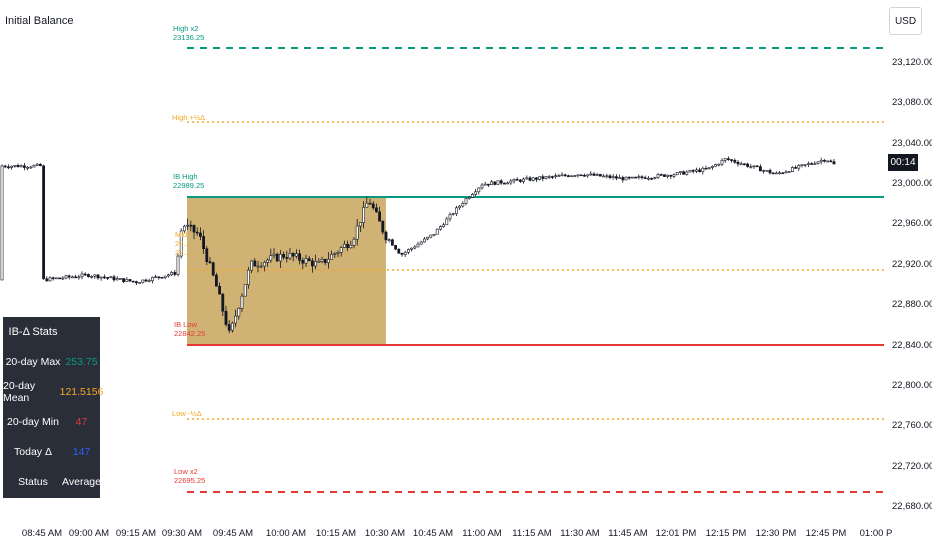  Describe the element at coordinates (182, 533) in the screenshot. I see `time-tick-label: 09:30 AM` at that location.